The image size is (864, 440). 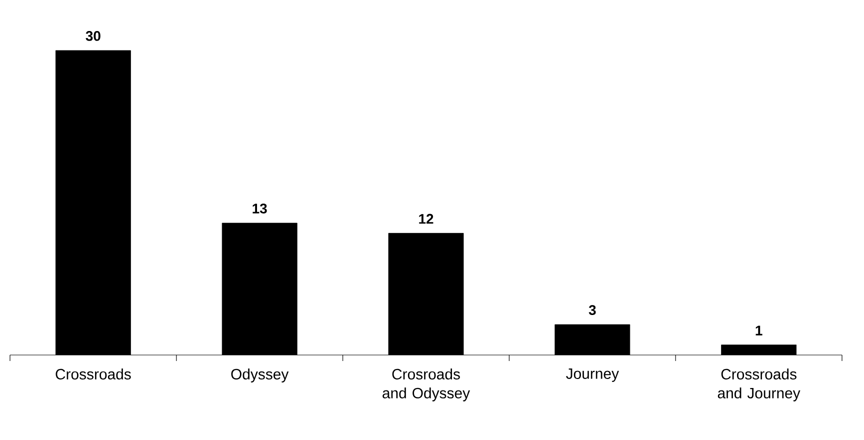 What do you see at coordinates (759, 331) in the screenshot?
I see `data-label: 1` at bounding box center [759, 331].